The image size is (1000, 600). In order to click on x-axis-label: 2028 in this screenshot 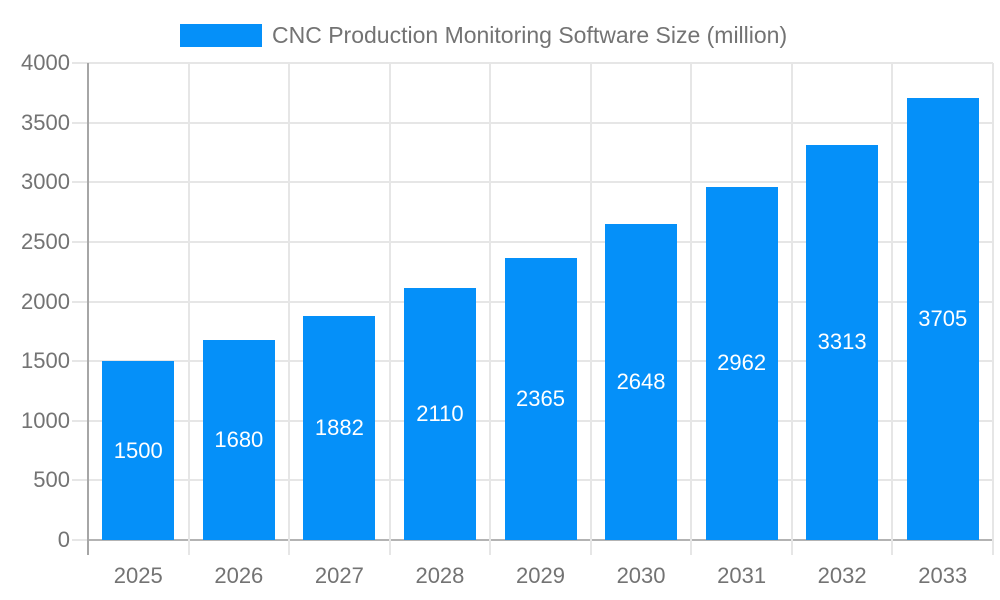, I will do `click(440, 575)`.